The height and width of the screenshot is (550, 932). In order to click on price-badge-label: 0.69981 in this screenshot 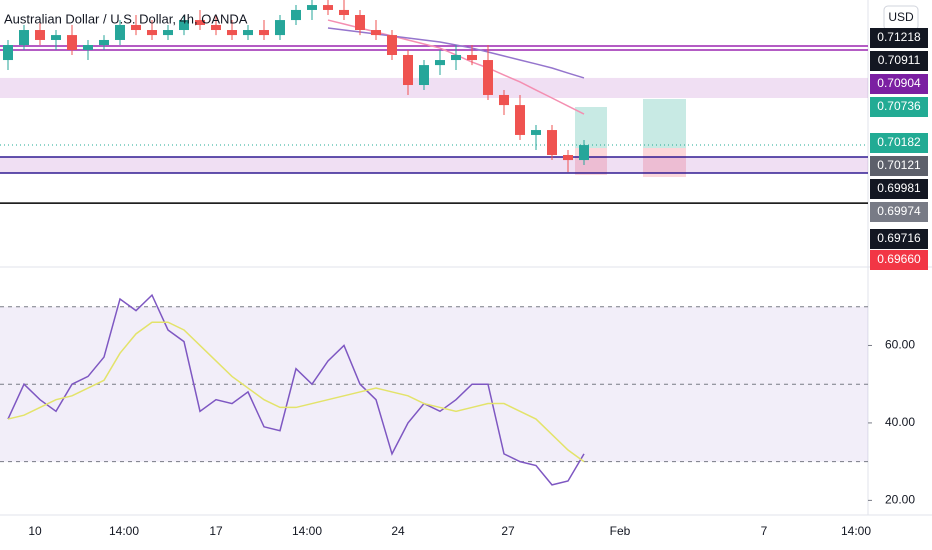, I will do `click(899, 188)`.